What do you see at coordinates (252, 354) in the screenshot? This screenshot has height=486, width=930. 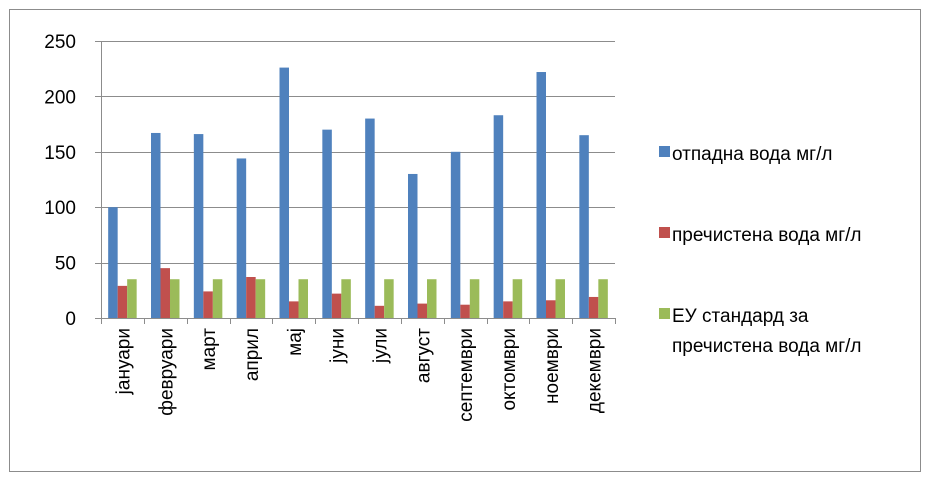 I see `x-category-label: април` at bounding box center [252, 354].